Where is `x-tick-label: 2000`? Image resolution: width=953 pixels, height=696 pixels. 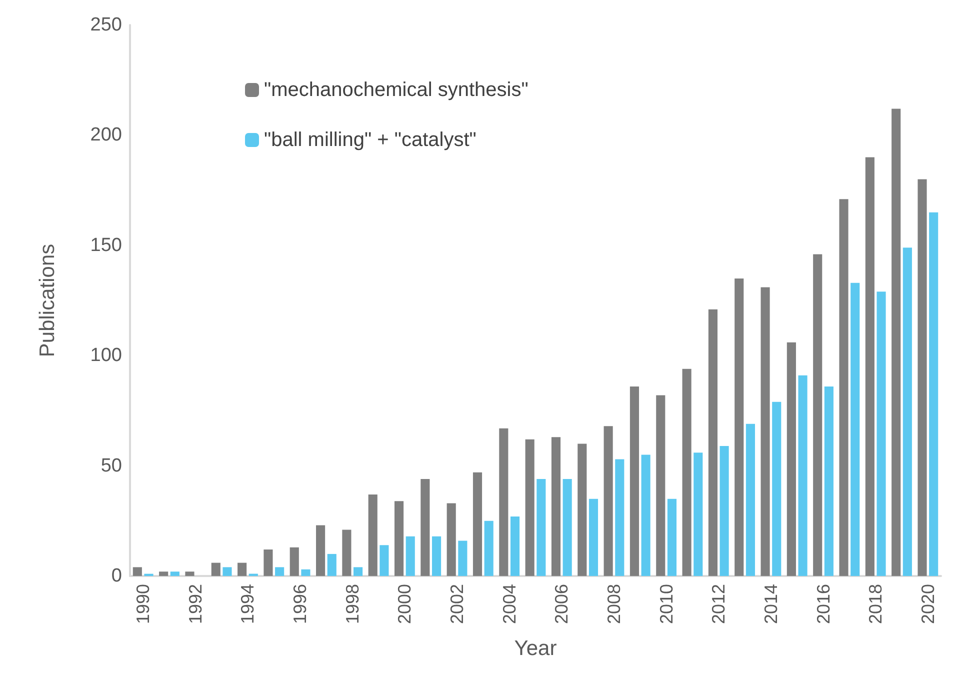
x-tick-label: 2000 is located at coordinates (404, 604).